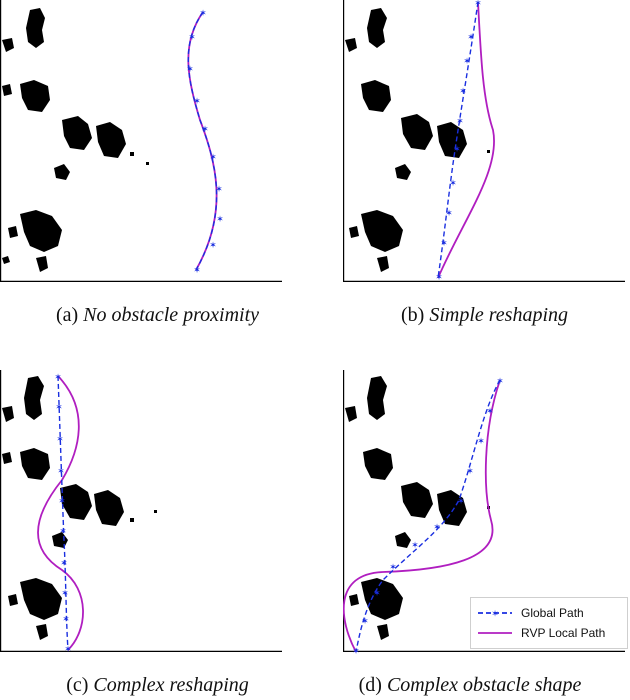  What do you see at coordinates (484, 685) in the screenshot?
I see `caption-d-title: Complex obstacle shape` at bounding box center [484, 685].